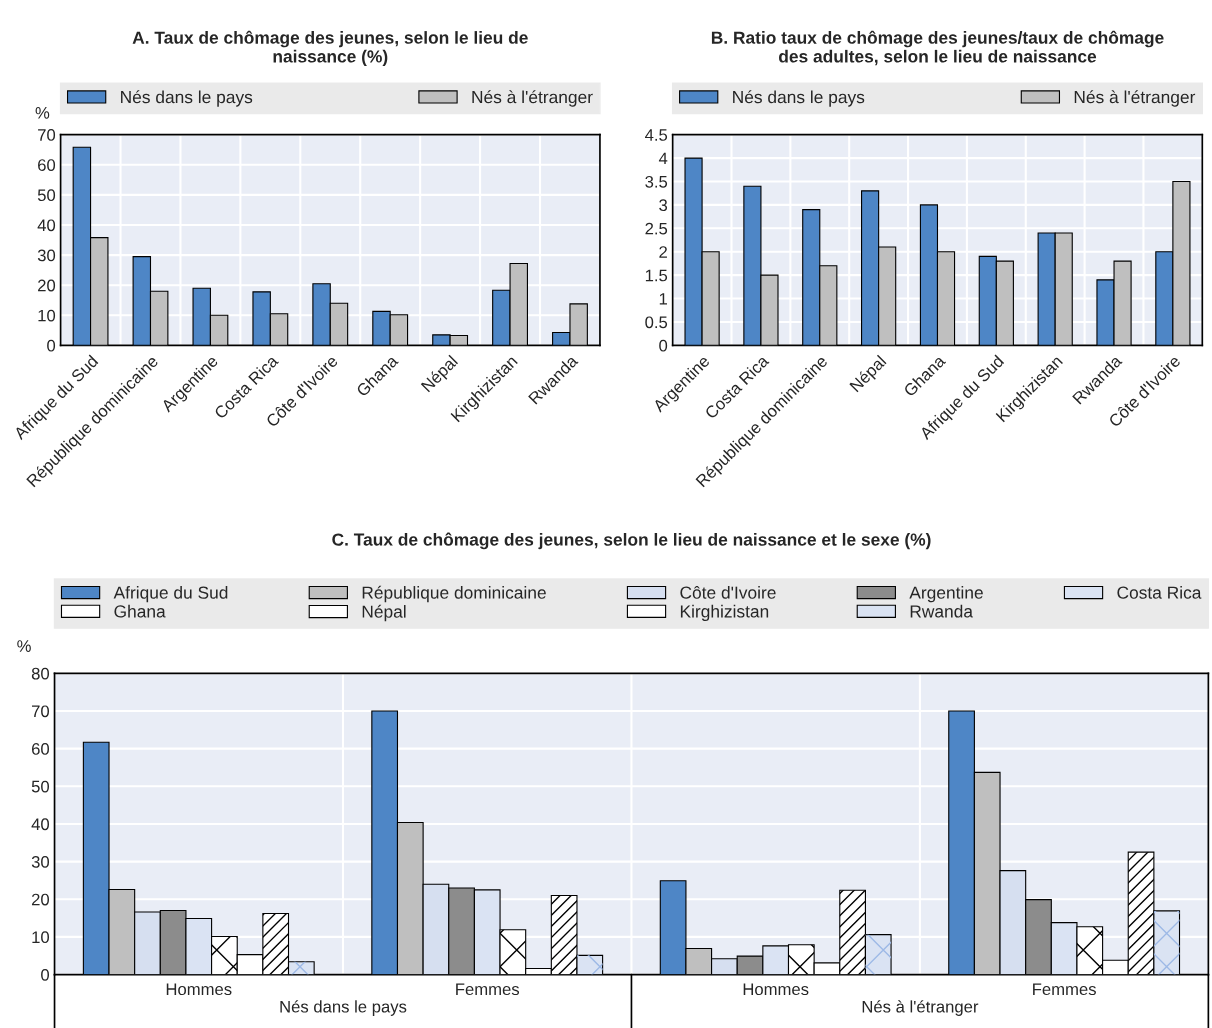 This screenshot has height=1028, width=1212. Describe the element at coordinates (663, 158) in the screenshot. I see `y-tick-label: 4` at that location.